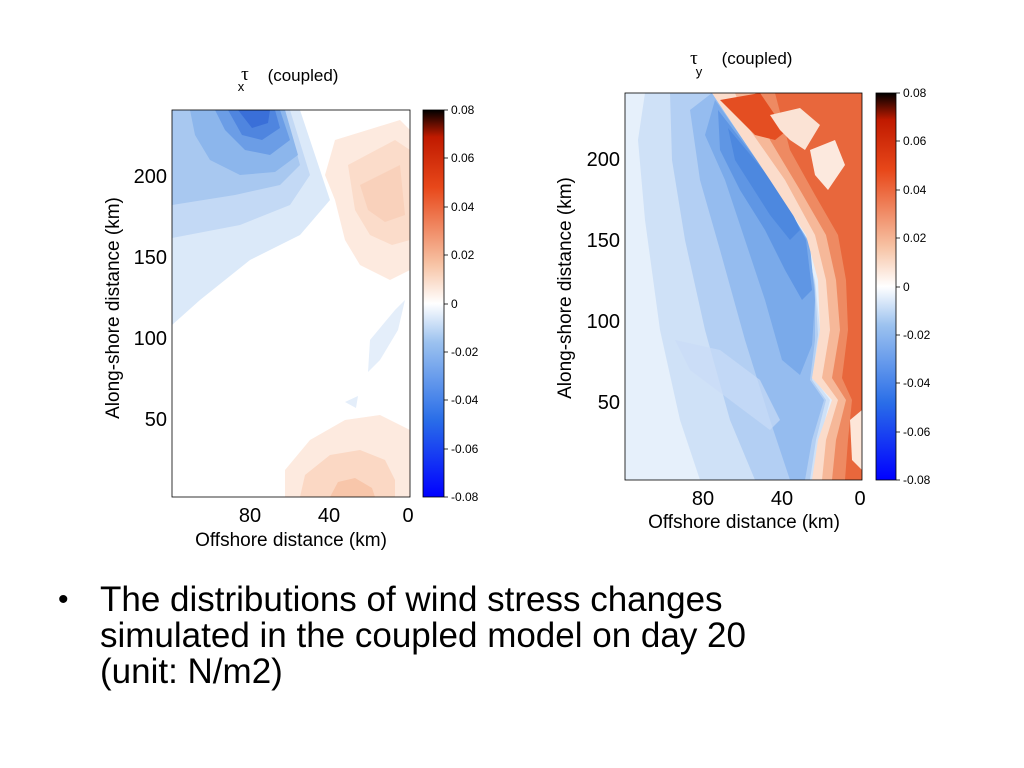 This screenshot has width=1024, height=768. What do you see at coordinates (757, 58) in the screenshot?
I see `panel-tauy-title-suffix: (coupled)` at bounding box center [757, 58].